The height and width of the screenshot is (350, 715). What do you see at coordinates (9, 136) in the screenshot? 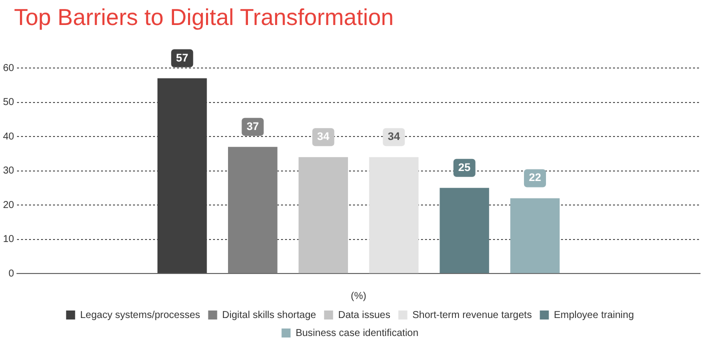
I see `y-tick-label: 40` at bounding box center [9, 136].